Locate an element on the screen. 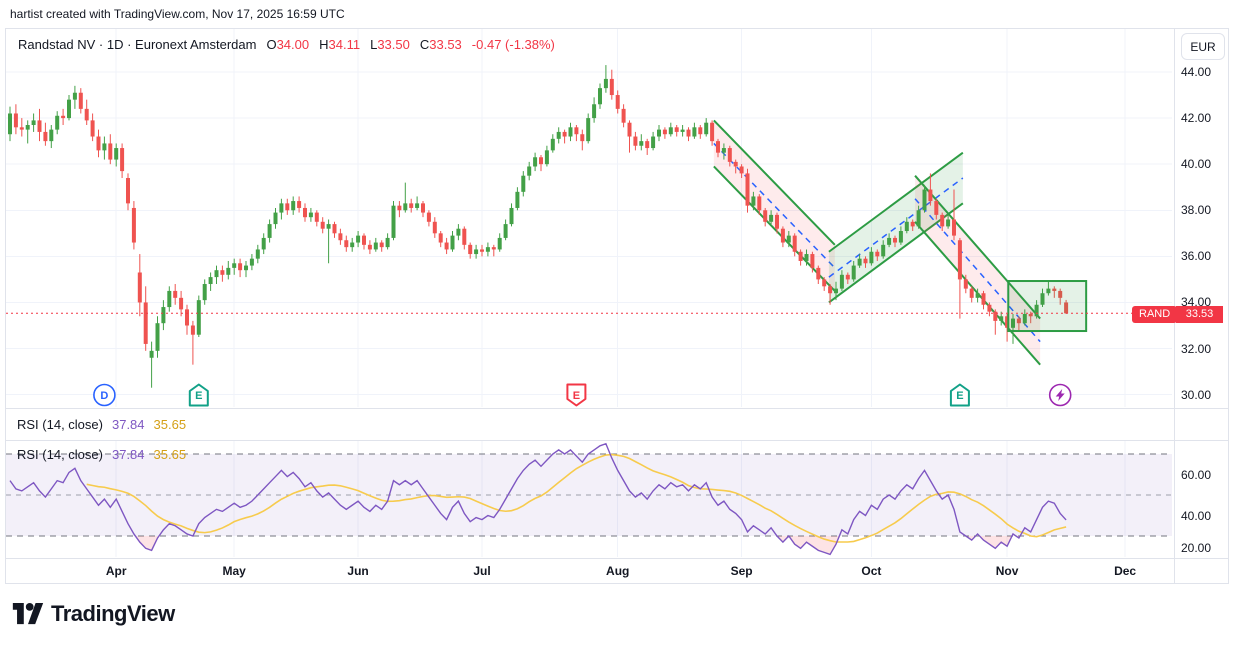 Image resolution: width=1233 pixels, height=645 pixels. close-value: C33.53 is located at coordinates (440, 44).